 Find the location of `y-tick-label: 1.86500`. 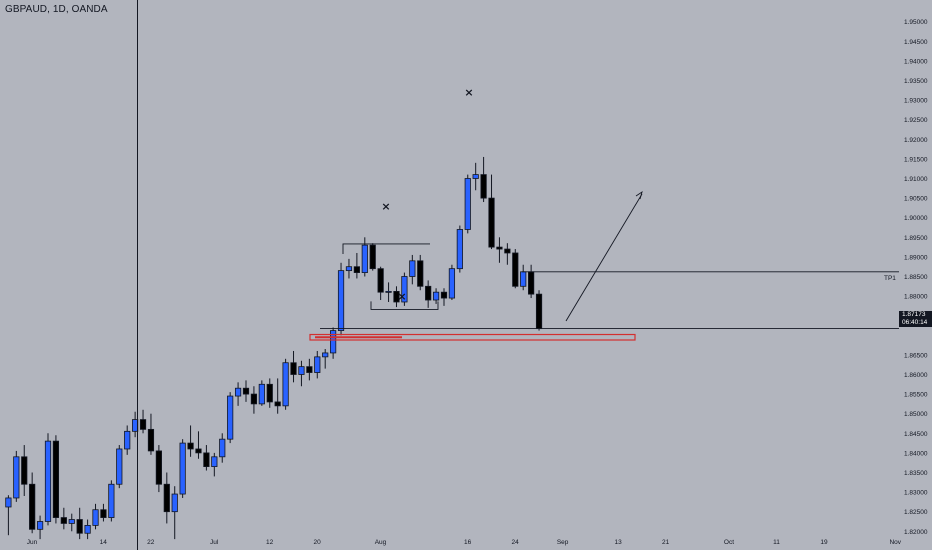

y-tick-label: 1.86500 is located at coordinates (916, 355).